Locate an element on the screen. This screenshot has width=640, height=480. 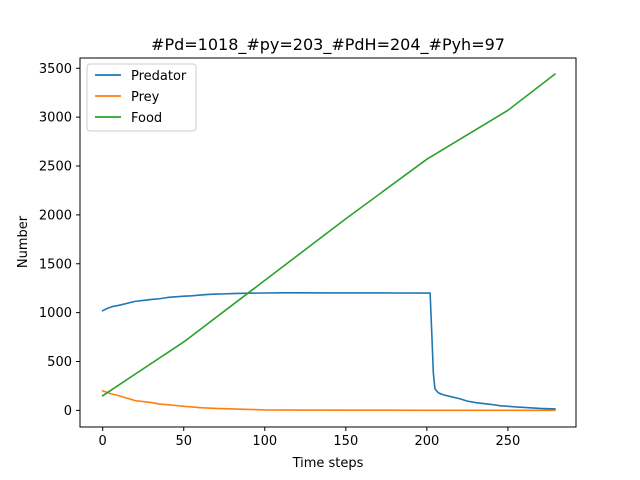
y-tick-label: 1500 is located at coordinates (55, 264).